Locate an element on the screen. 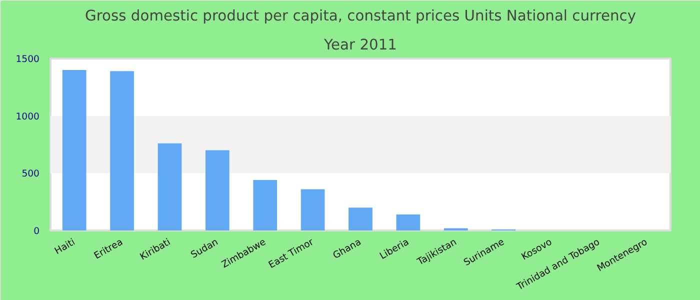 This screenshot has width=700, height=300. y-tick-label: 500 is located at coordinates (31, 174).